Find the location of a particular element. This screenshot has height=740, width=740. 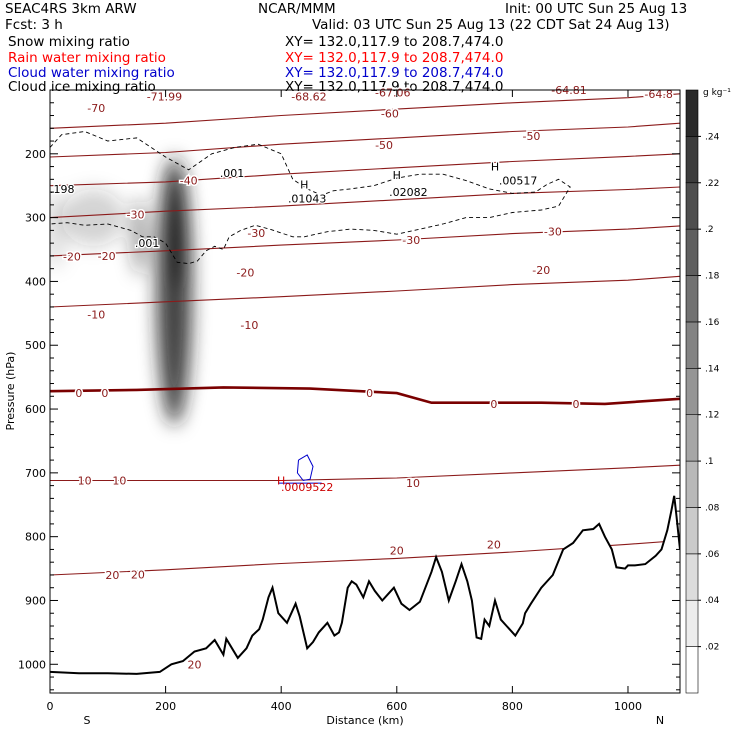

isotherm-label-28: 20 is located at coordinates (112, 575).